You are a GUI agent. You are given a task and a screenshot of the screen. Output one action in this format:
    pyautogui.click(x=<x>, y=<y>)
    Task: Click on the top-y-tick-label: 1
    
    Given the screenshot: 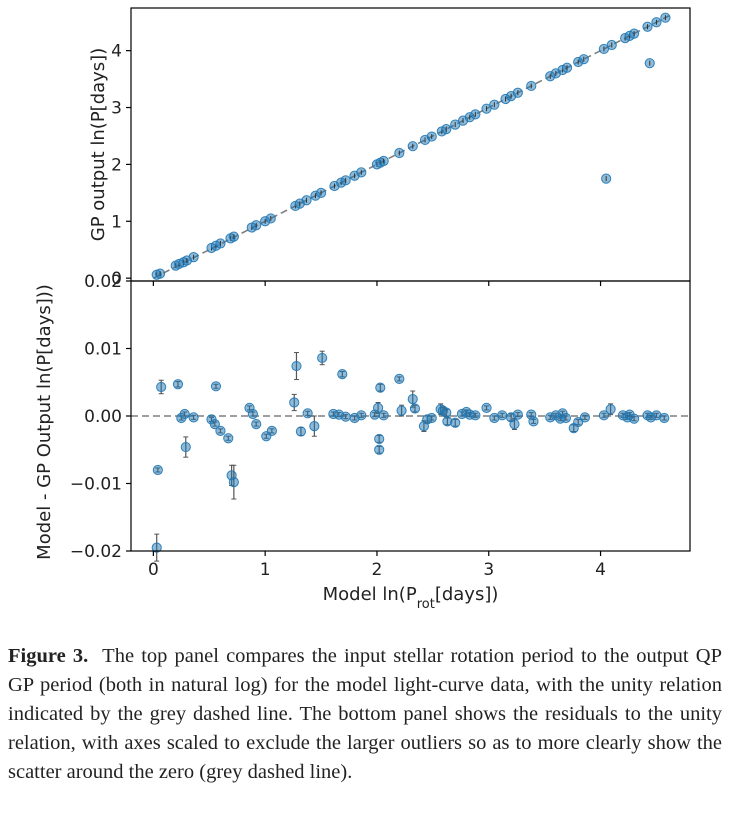 What is the action you would take?
    pyautogui.click(x=116, y=222)
    